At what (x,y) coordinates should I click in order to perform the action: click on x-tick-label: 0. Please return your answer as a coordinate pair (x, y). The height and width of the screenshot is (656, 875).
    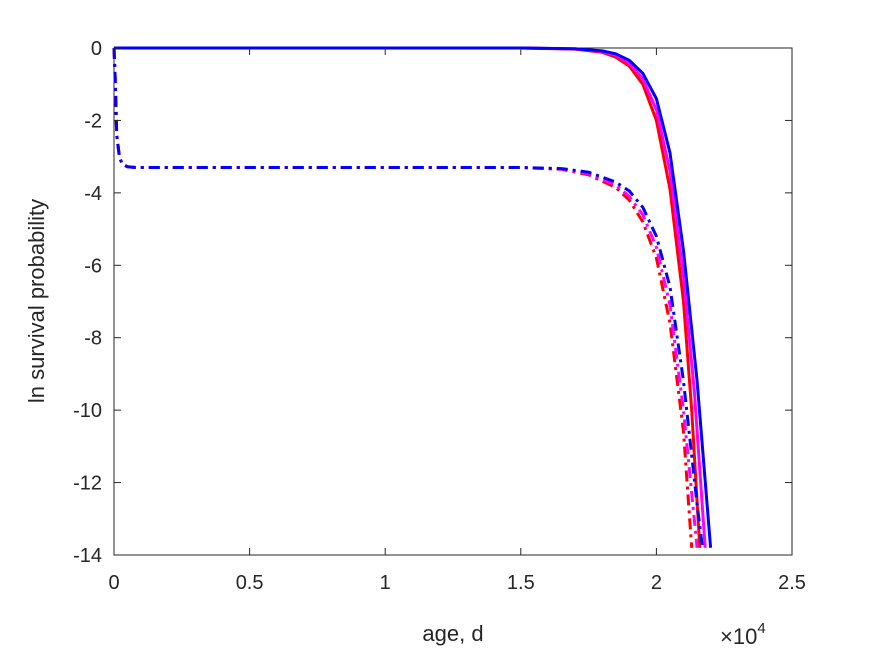
    Looking at the image, I should click on (113, 583).